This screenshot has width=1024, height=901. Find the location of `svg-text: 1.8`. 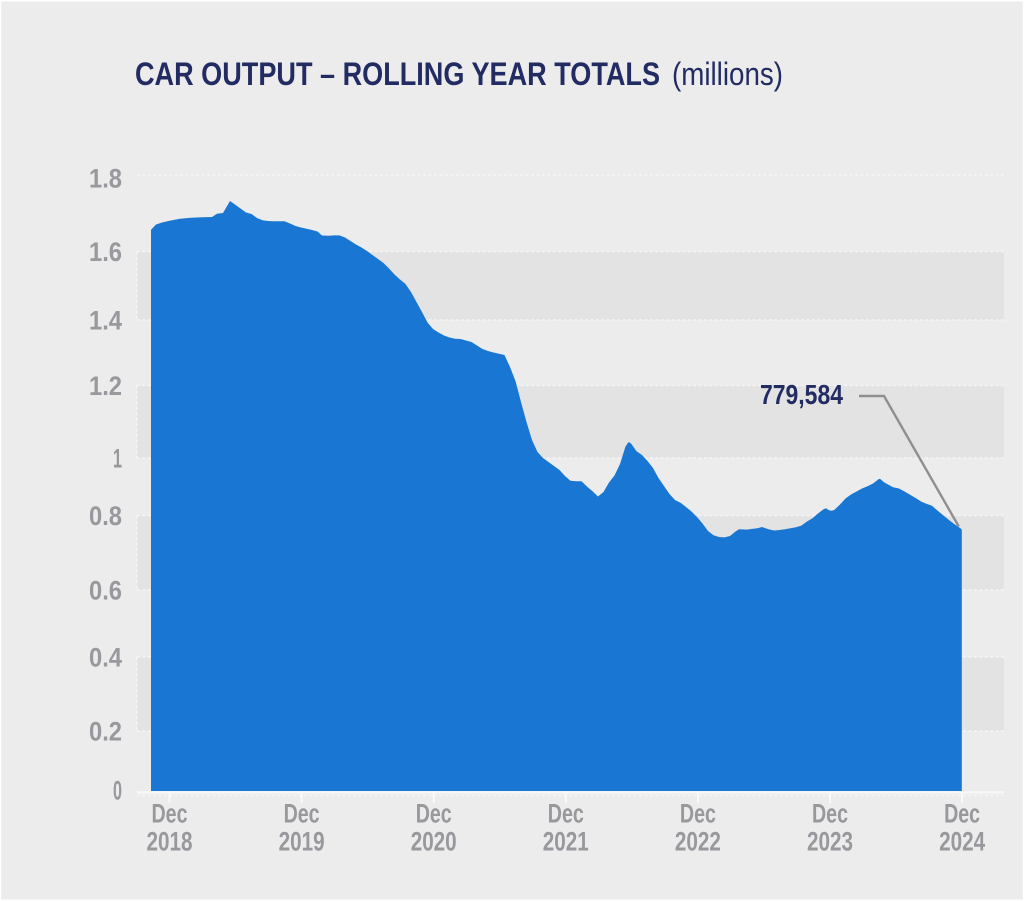

svg-text: 1.8 is located at coordinates (105, 179).